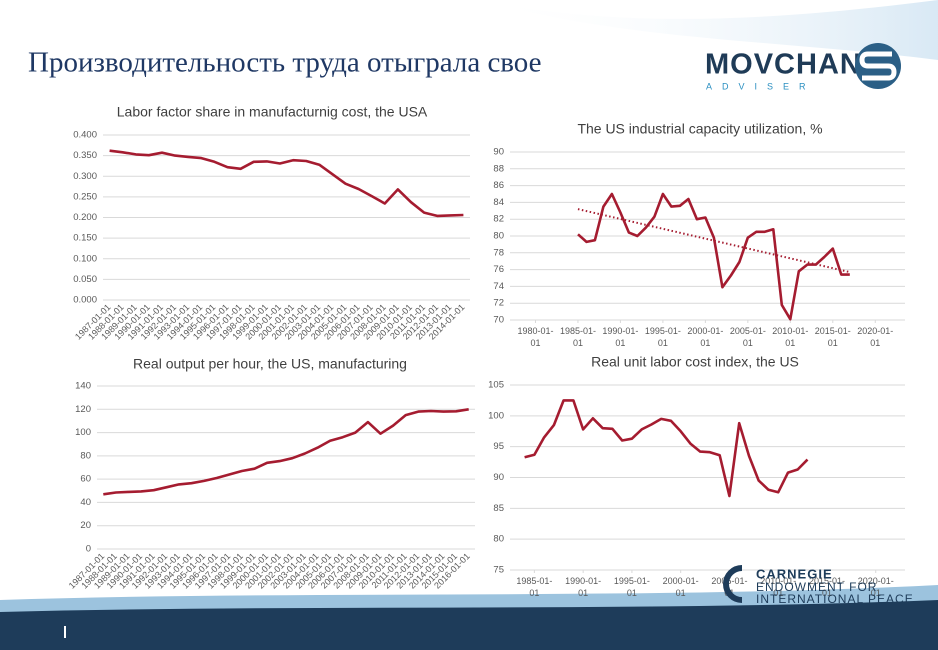  Describe the element at coordinates (85, 238) in the screenshot. I see `y-tick-label: 0.150` at that location.